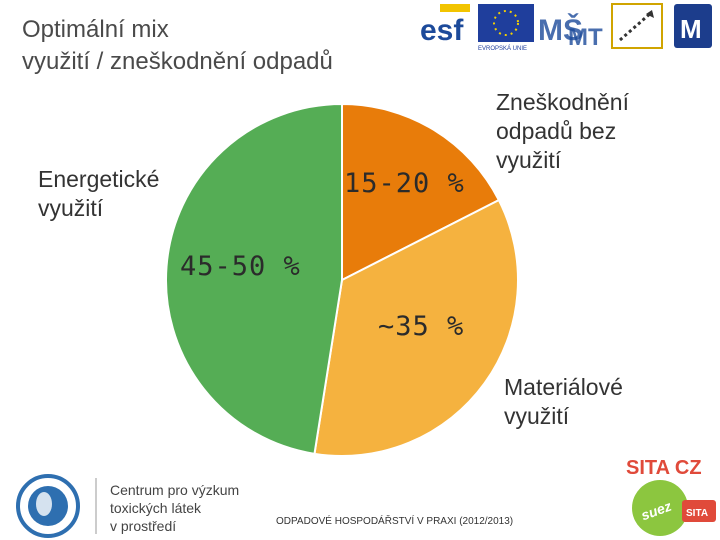 Image resolution: width=720 pixels, height=540 pixels. I want to click on muni-logo: M, so click(693, 26).